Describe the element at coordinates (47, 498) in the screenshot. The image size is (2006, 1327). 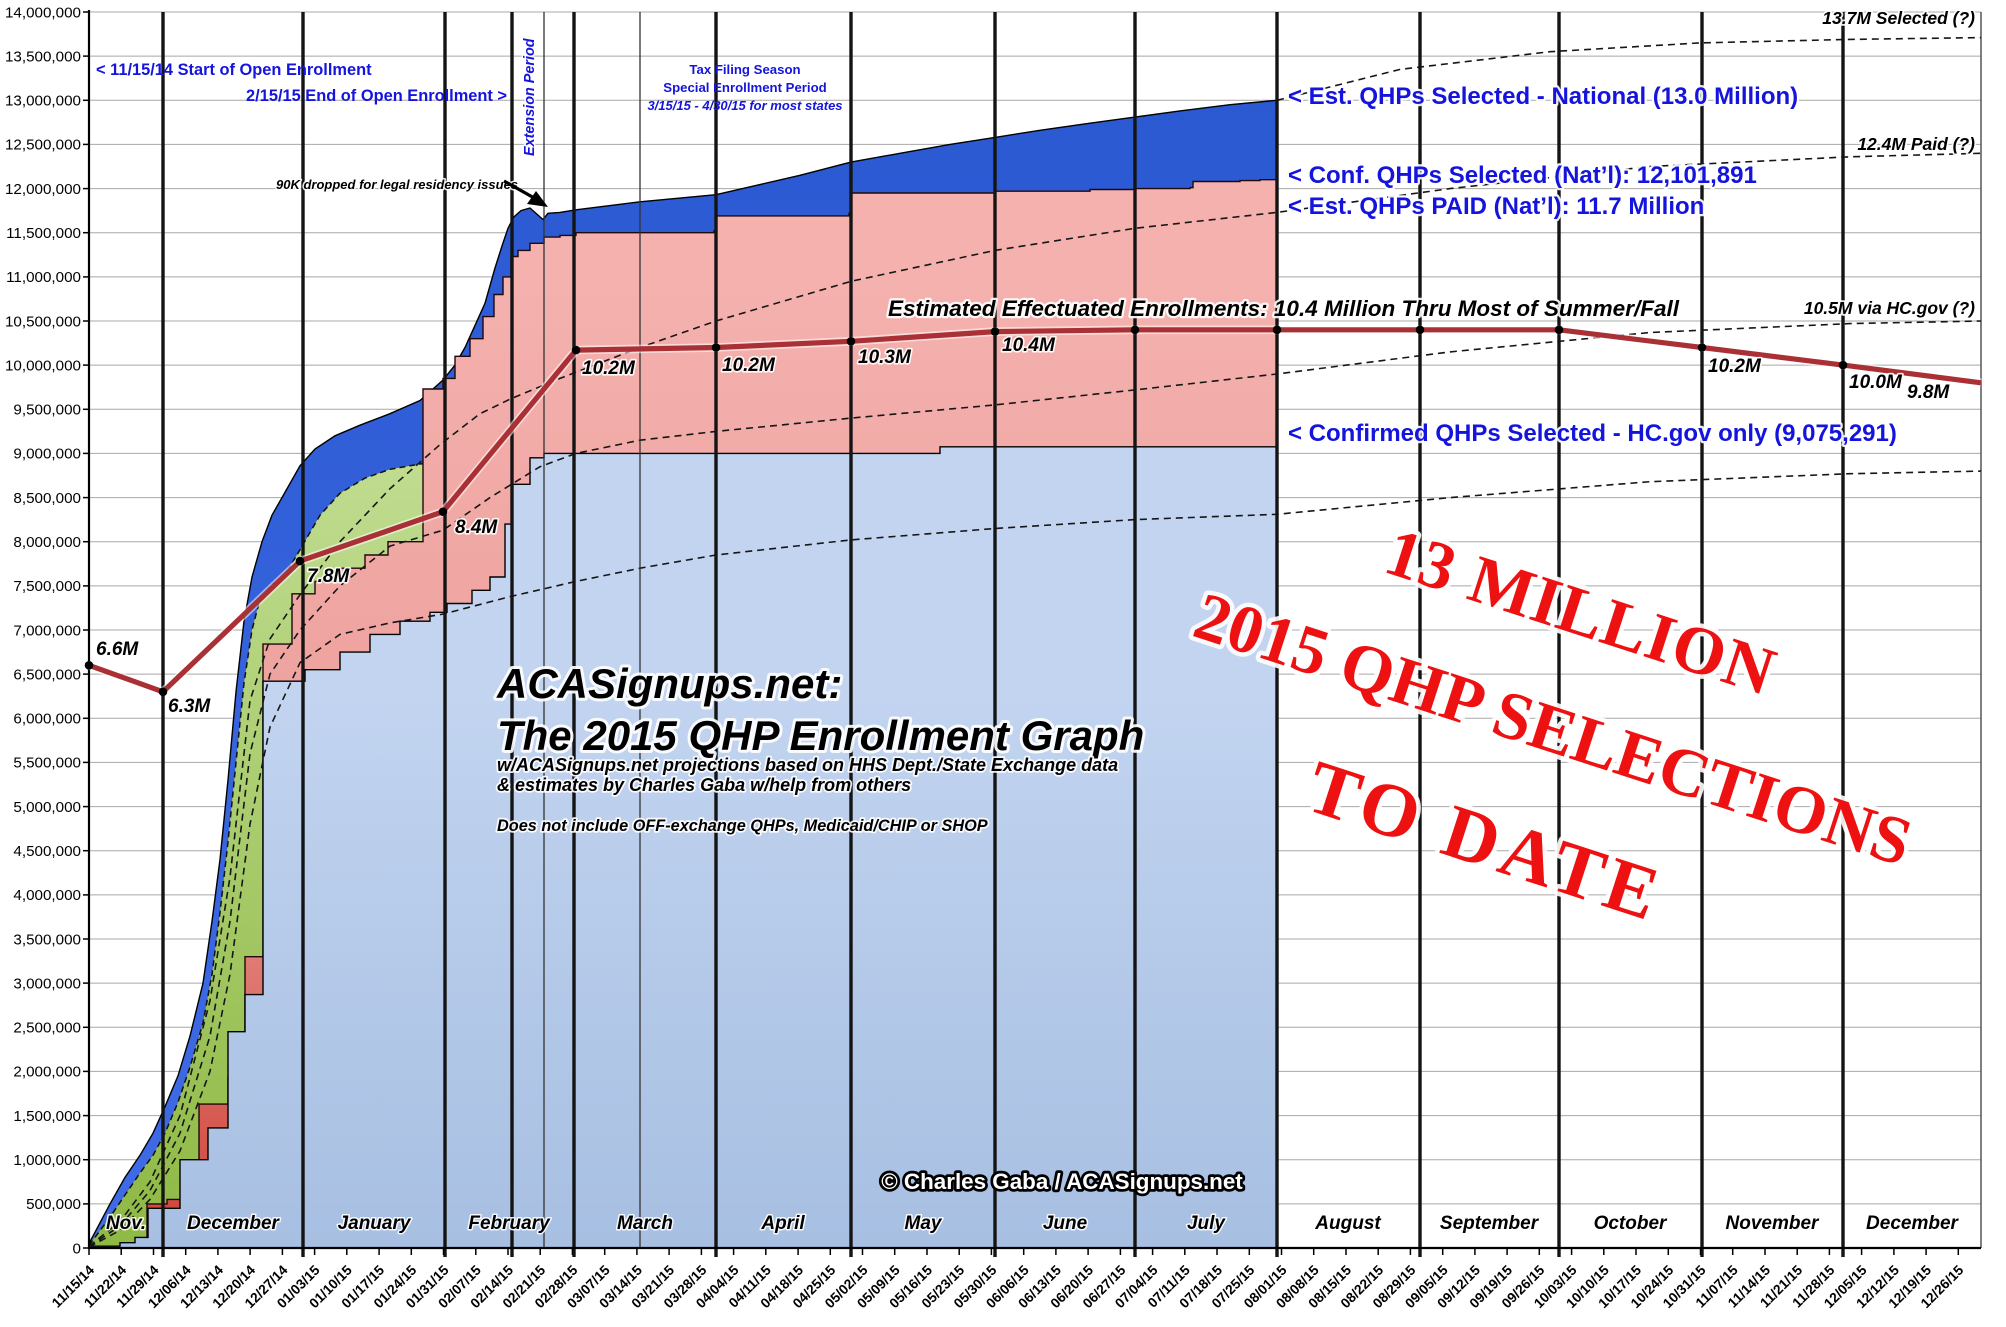
I see `svg-text: 8,500,000` at that location.